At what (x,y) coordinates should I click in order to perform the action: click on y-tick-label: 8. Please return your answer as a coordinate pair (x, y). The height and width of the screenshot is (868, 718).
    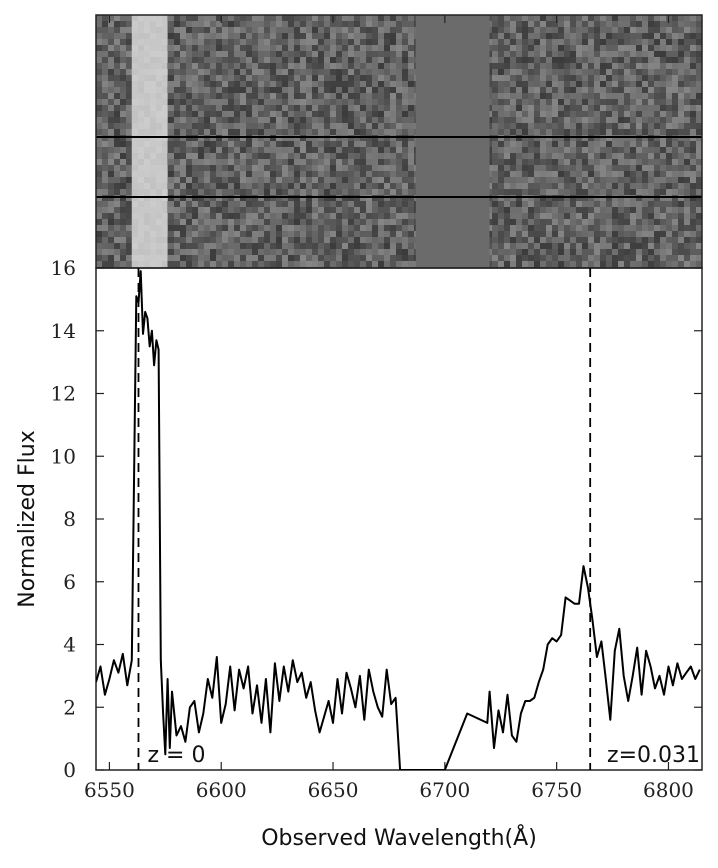
    Looking at the image, I should click on (69, 519).